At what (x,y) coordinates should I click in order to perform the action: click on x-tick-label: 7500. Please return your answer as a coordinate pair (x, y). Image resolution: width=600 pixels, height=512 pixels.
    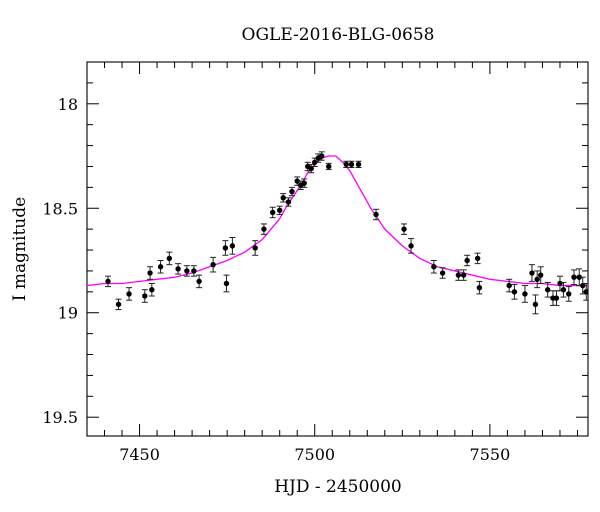
    Looking at the image, I should click on (314, 454).